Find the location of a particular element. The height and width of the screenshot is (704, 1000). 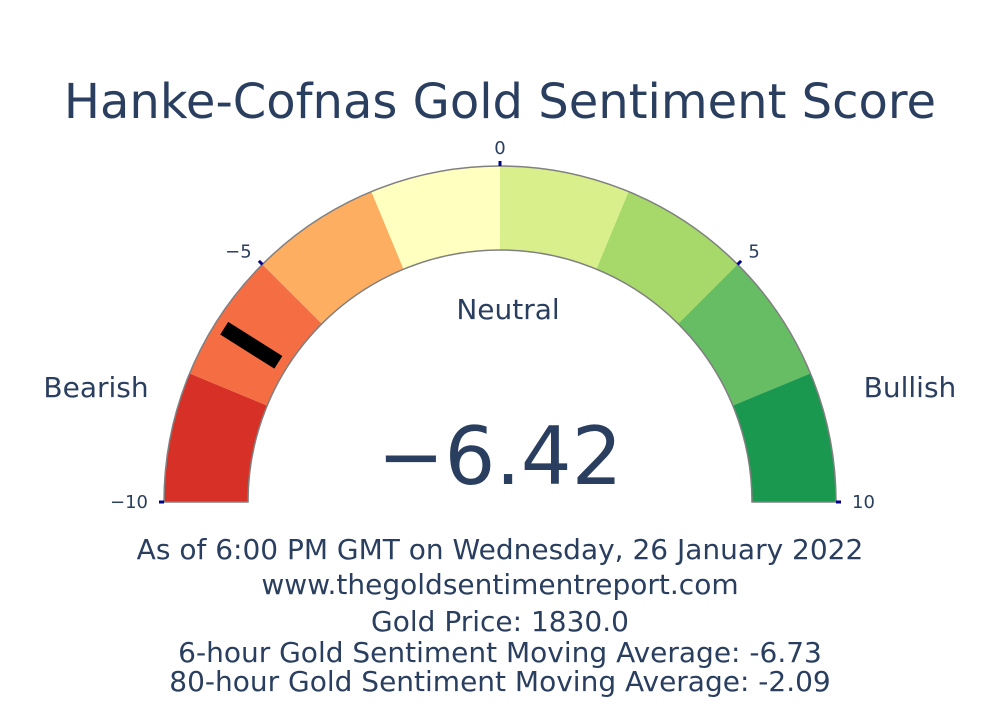

gauge-value: −6.42 is located at coordinates (499, 456).